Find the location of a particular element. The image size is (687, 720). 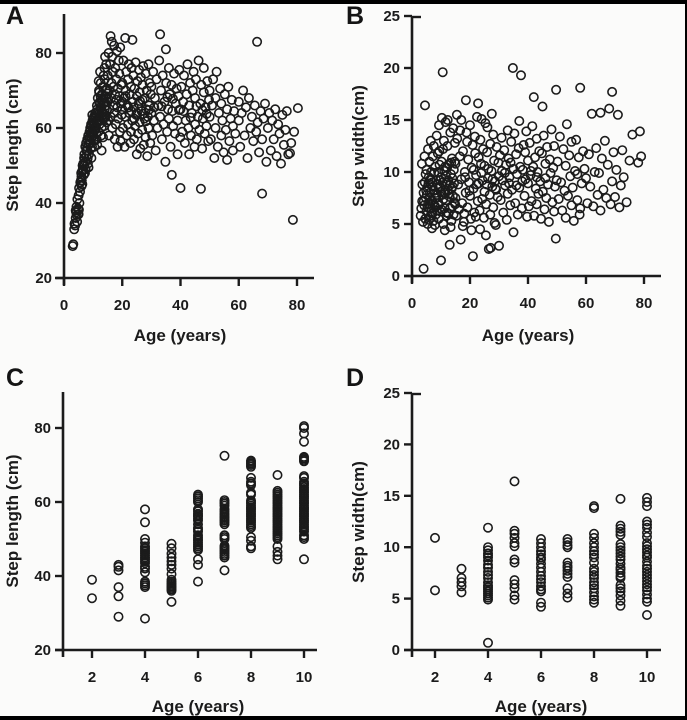

y-tick-label: 40 is located at coordinates (42, 576).